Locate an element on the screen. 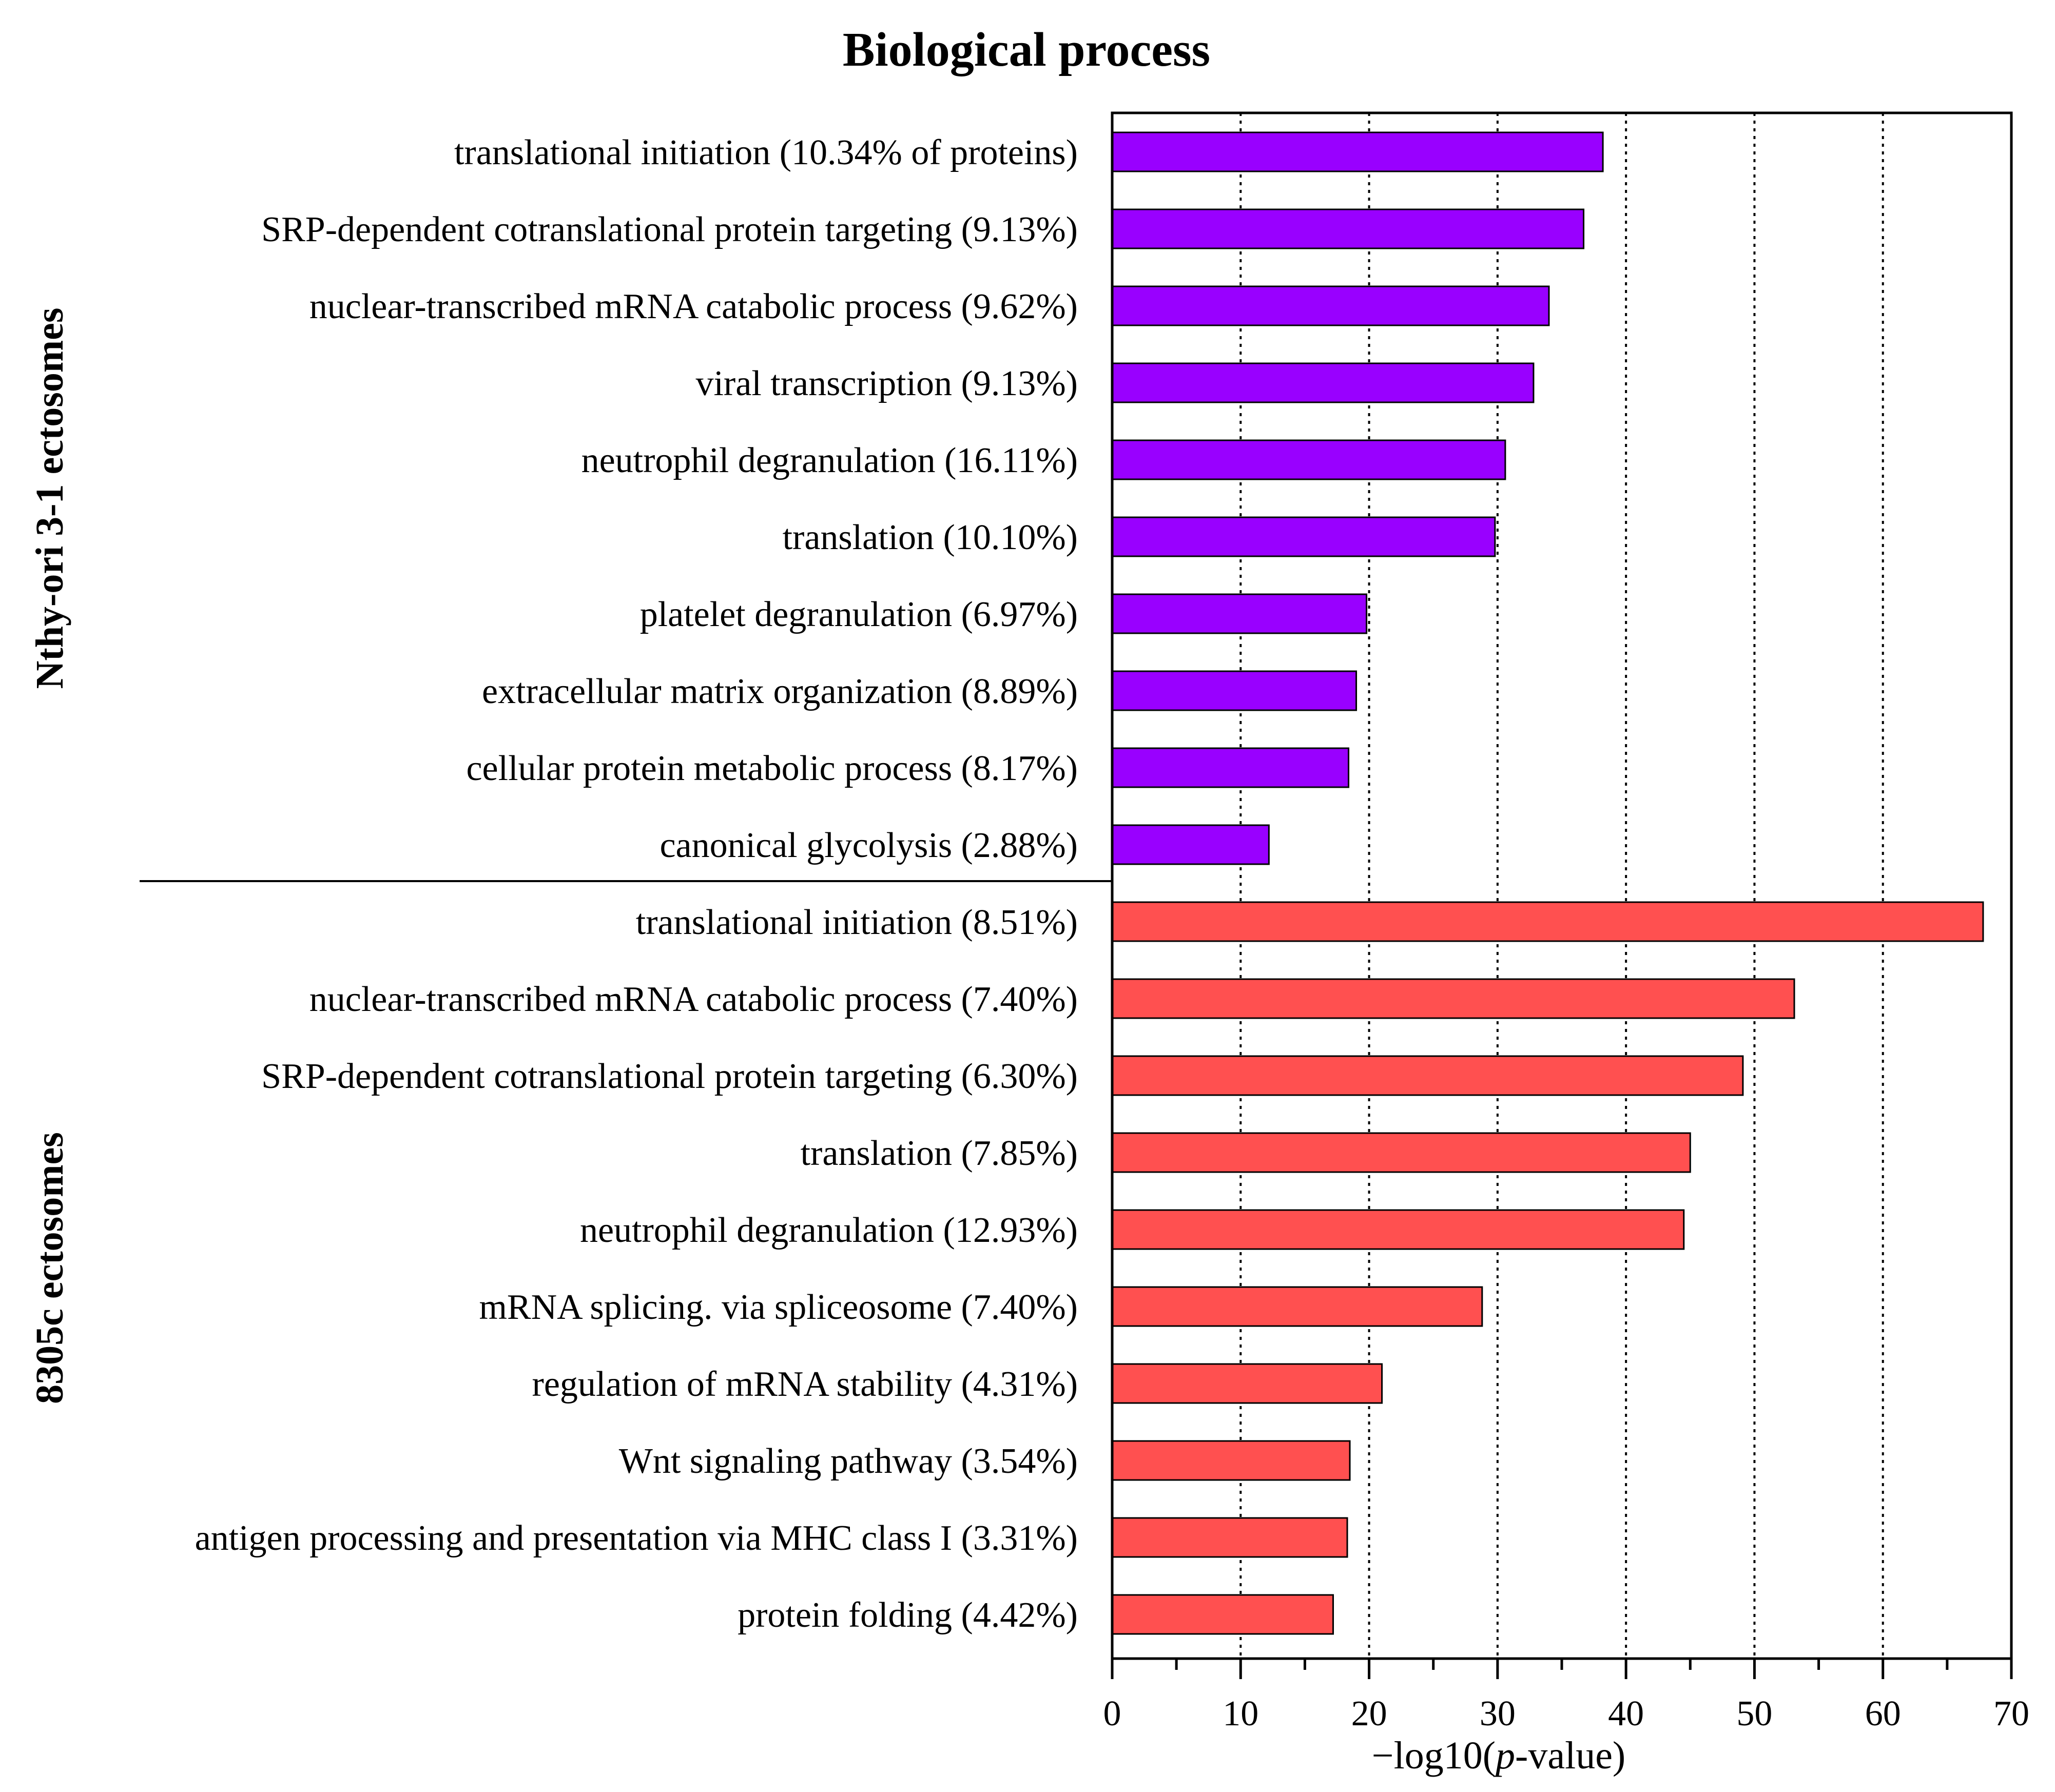 Image resolution: width=2055 pixels, height=1792 pixels. category-label-g1-6: regulation of mRNA stability (4.31%) is located at coordinates (805, 1384).